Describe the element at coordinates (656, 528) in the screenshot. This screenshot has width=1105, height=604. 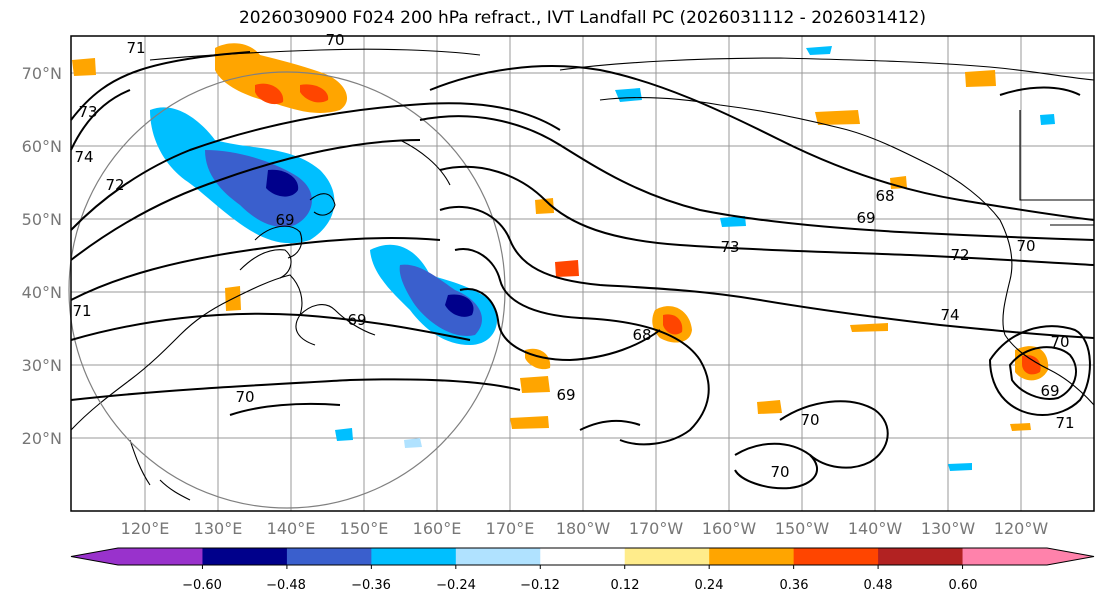
I see `lon-label: 170°W` at that location.